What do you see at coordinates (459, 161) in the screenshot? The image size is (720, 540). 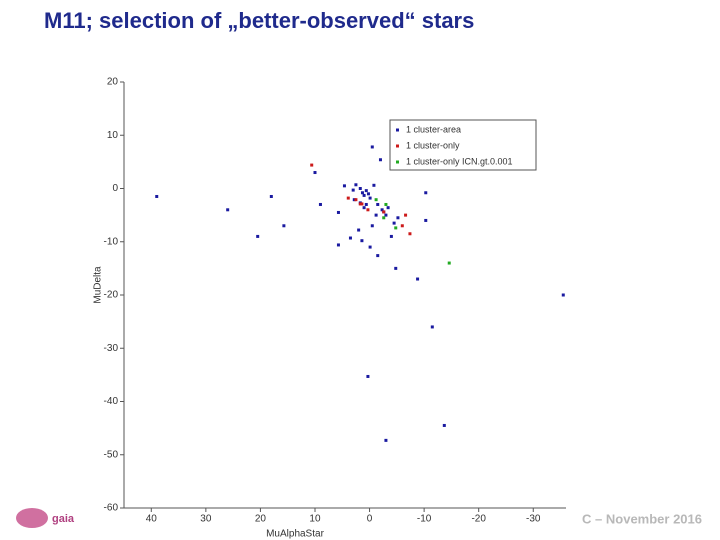 I see `legend-label: 1 cluster-only ICN.gt.0.001` at bounding box center [459, 161].